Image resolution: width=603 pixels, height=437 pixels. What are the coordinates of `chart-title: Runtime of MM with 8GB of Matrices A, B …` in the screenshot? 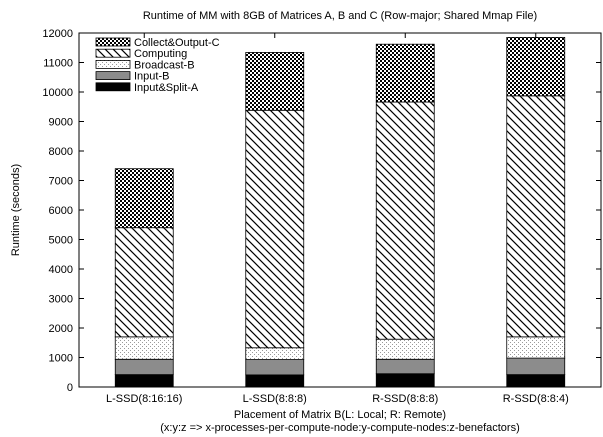 It's located at (340, 16).